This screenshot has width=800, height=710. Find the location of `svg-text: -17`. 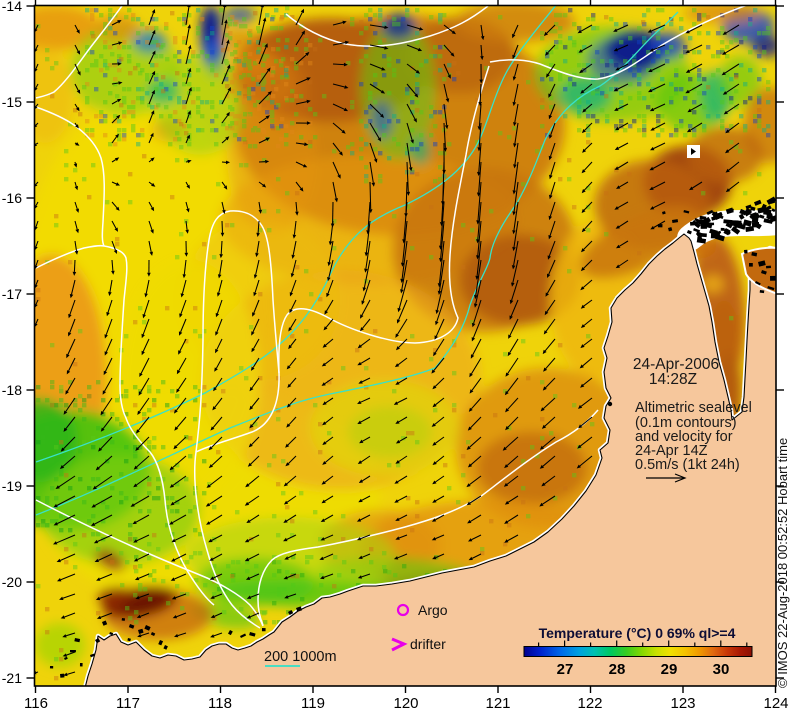

svg-text: -17 is located at coordinates (12, 294).